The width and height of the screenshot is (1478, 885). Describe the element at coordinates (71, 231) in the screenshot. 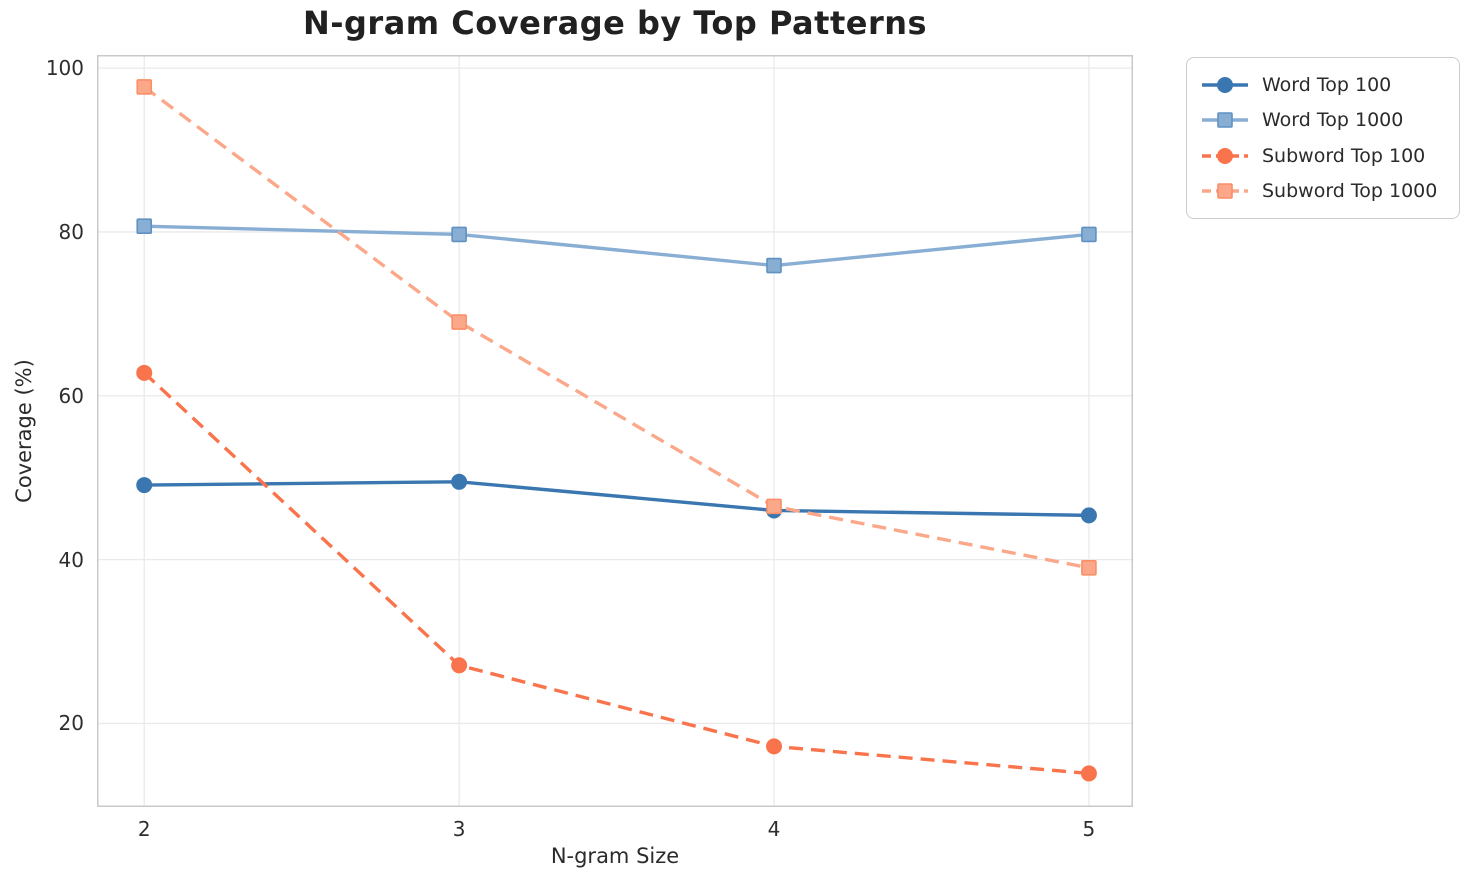

I see `y-tick-label: 80` at that location.